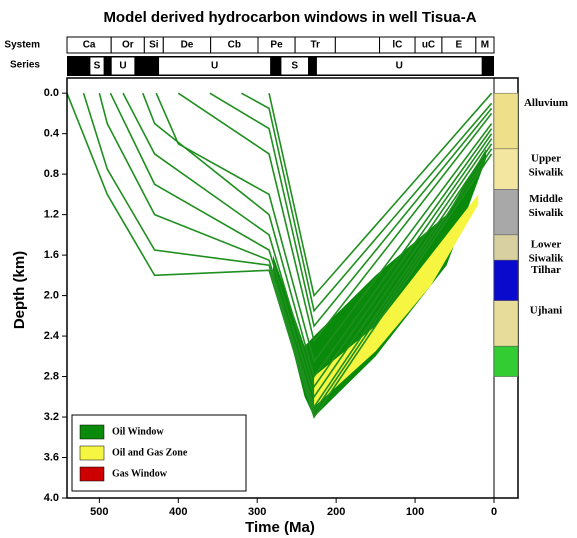 The height and width of the screenshot is (538, 577). I want to click on x-tick-label: 400, so click(178, 512).